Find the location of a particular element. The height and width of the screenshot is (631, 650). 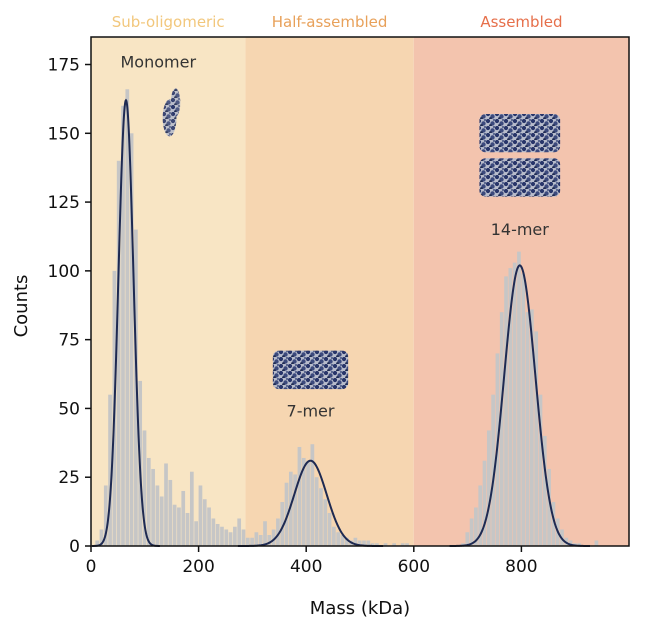

y-tick-label: 150 is located at coordinates (64, 134).